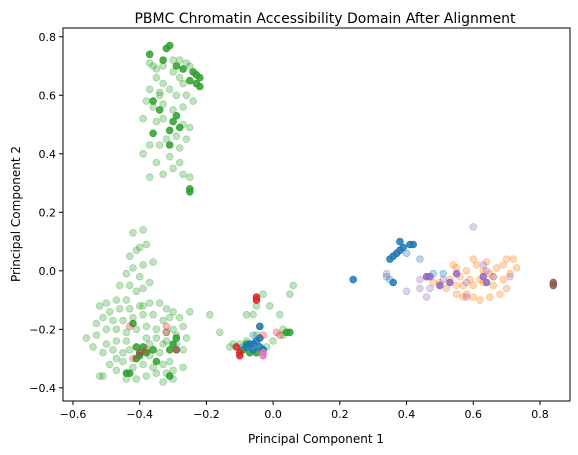 This screenshot has width=578, height=455. I want to click on x-tick-label: 0.0, so click(273, 414).